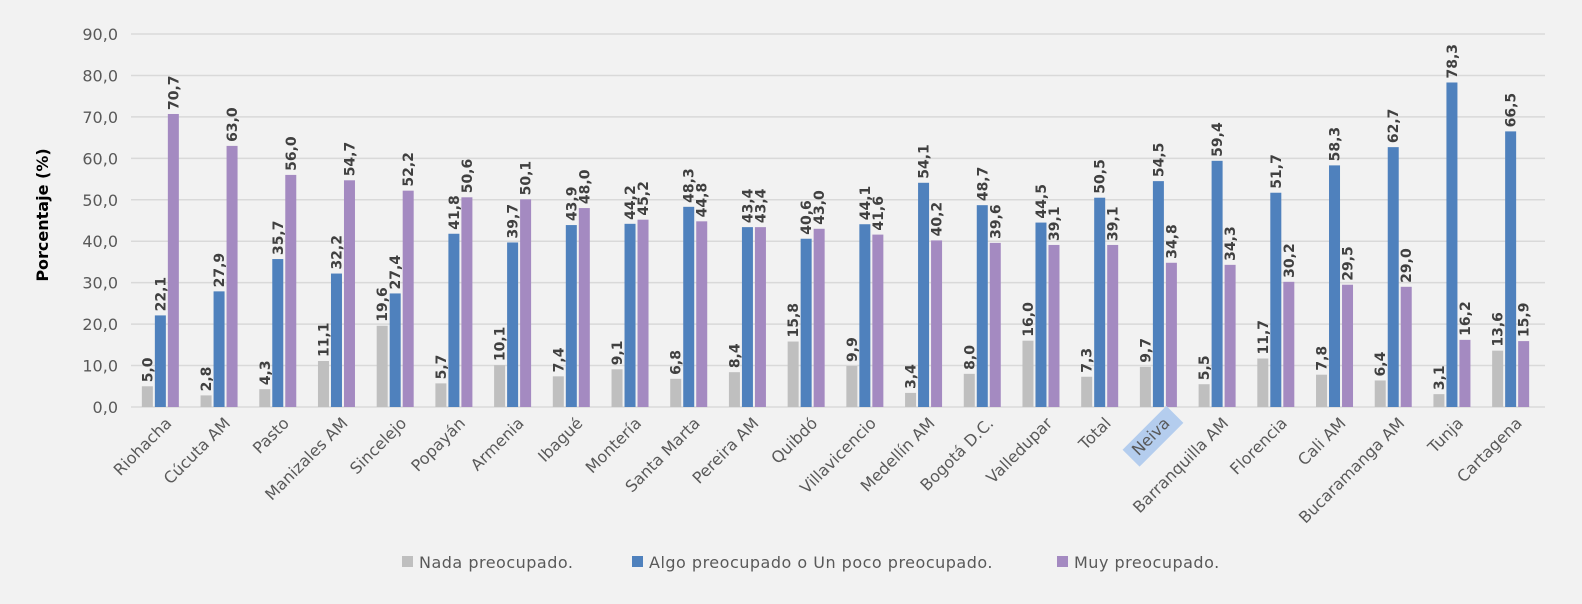  What do you see at coordinates (174, 92) in the screenshot?
I see `data-label: 70,7` at bounding box center [174, 92].